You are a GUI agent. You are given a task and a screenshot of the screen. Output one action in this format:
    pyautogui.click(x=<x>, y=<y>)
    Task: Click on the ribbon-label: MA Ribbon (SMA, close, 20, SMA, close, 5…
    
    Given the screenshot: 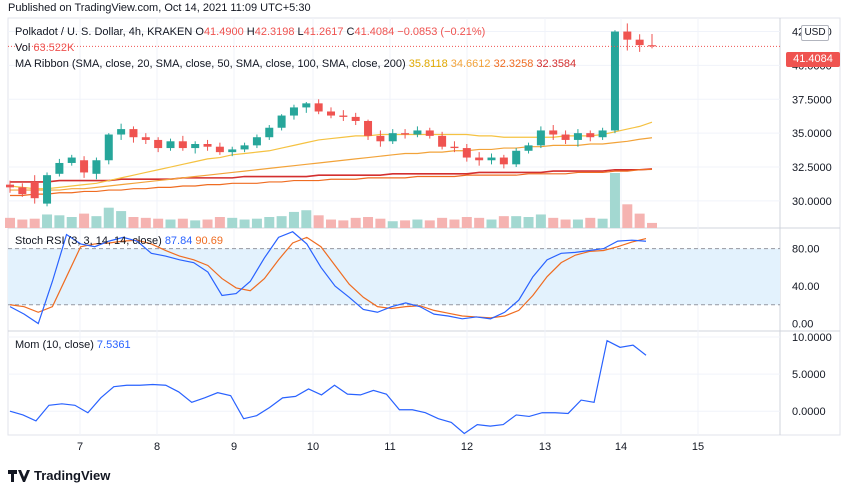 What is the action you would take?
    pyautogui.click(x=210, y=64)
    